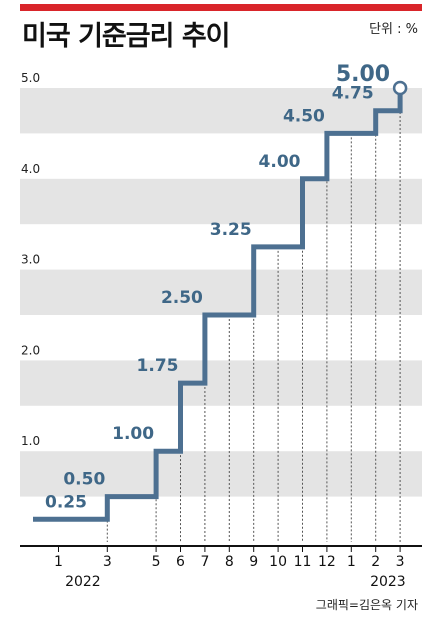  What do you see at coordinates (30, 260) in the screenshot?
I see `y-tick-label: 3.0` at bounding box center [30, 260].